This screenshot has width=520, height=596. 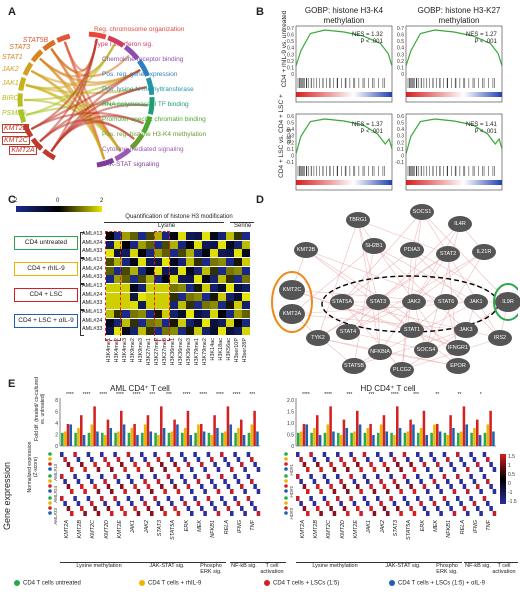 I want to click on hd-gene-label: KMT2C, so click(x=329, y=529).